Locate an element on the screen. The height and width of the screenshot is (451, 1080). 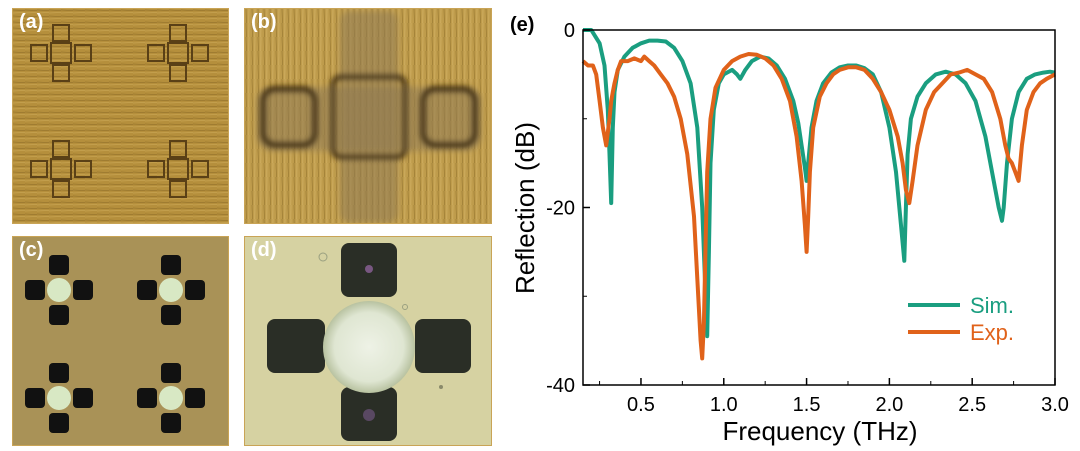
panel-b-image is located at coordinates (368, 116).